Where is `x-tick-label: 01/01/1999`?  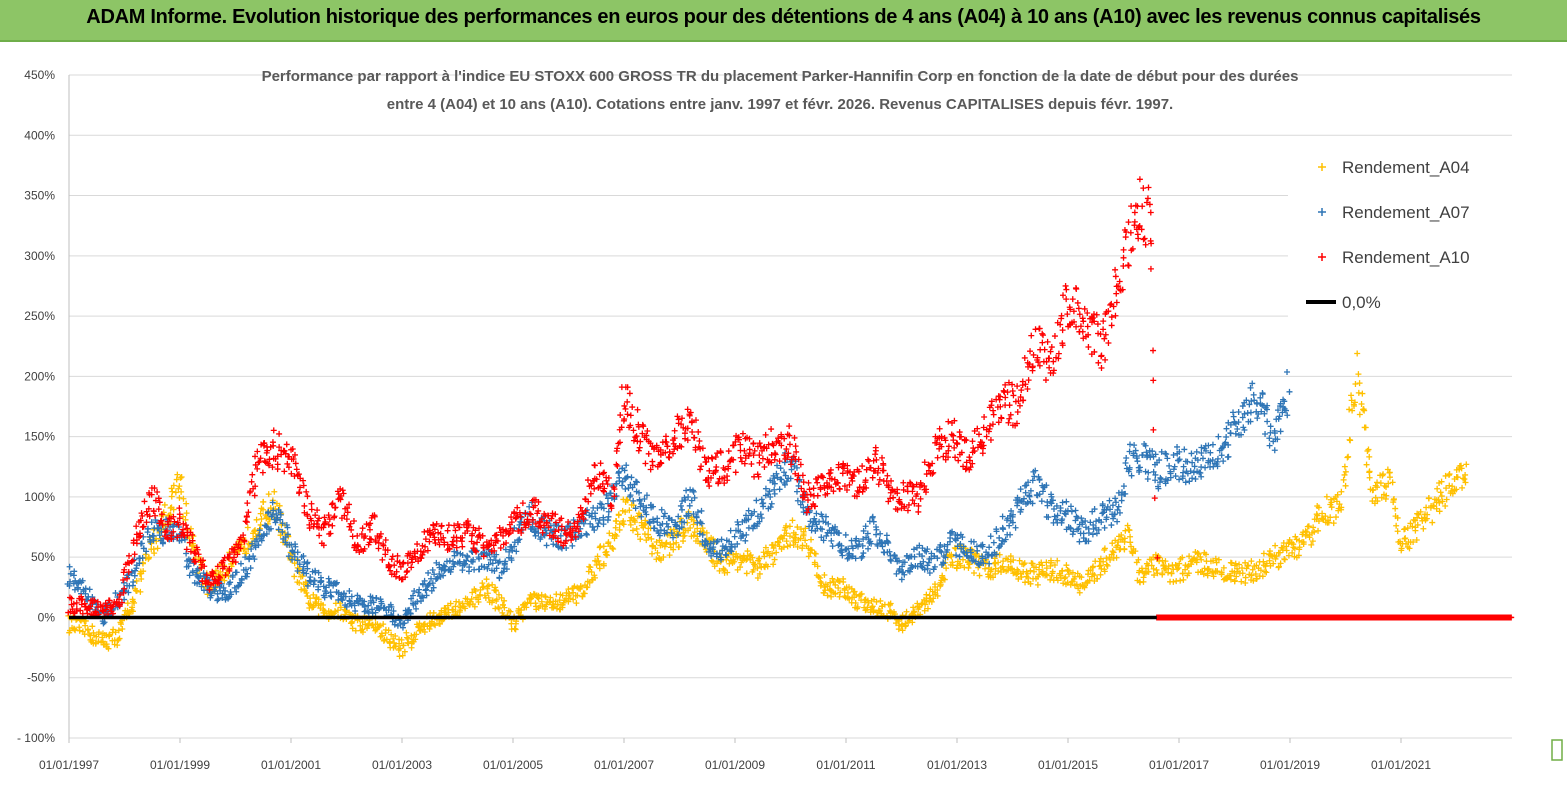
x-tick-label: 01/01/1999 is located at coordinates (180, 765).